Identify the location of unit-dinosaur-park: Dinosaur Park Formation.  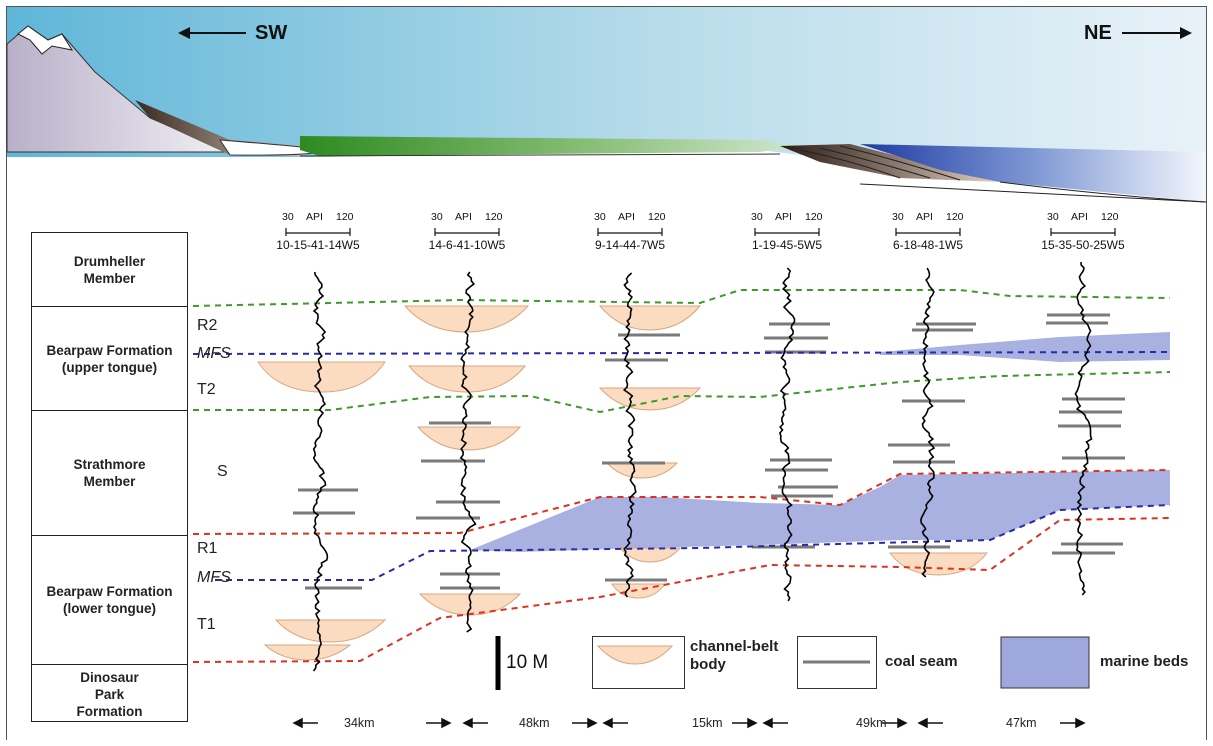
(109, 694).